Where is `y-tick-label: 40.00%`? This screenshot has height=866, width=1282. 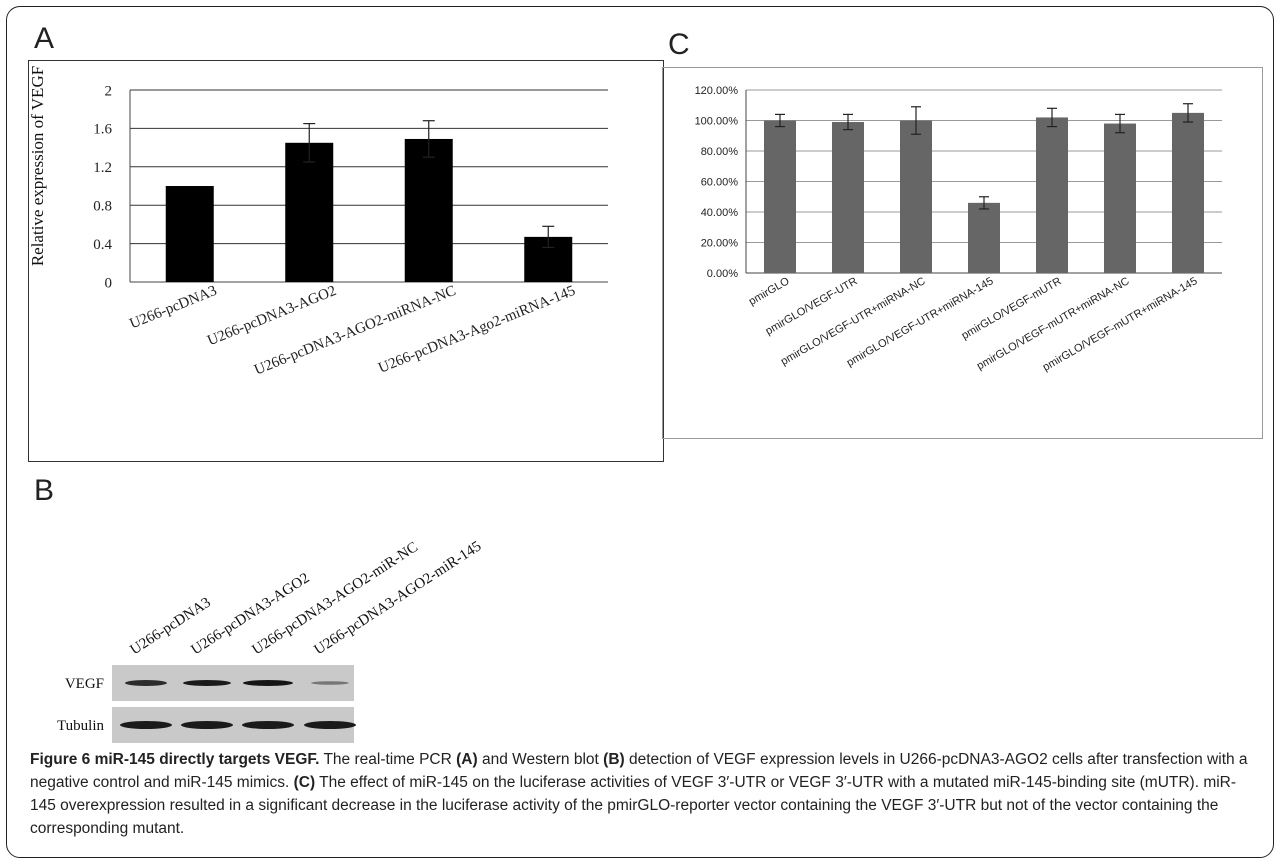 y-tick-label: 40.00% is located at coordinates (720, 213).